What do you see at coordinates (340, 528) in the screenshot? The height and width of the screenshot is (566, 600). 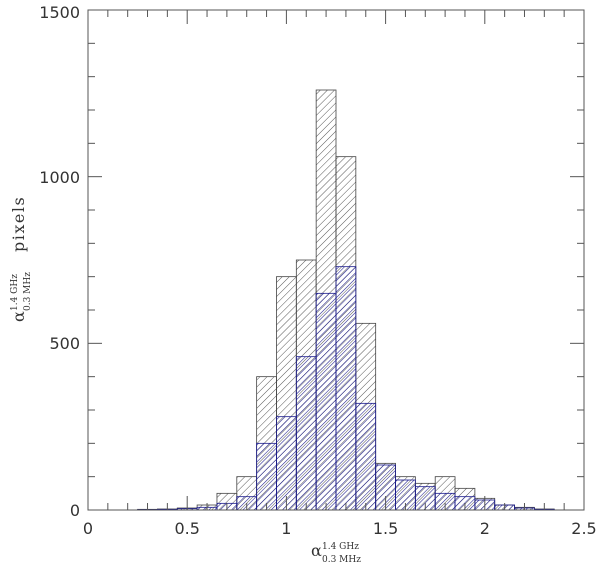 I see `x-tick-labels: 0 0.5 1 1.5 2 2.5` at bounding box center [340, 528].